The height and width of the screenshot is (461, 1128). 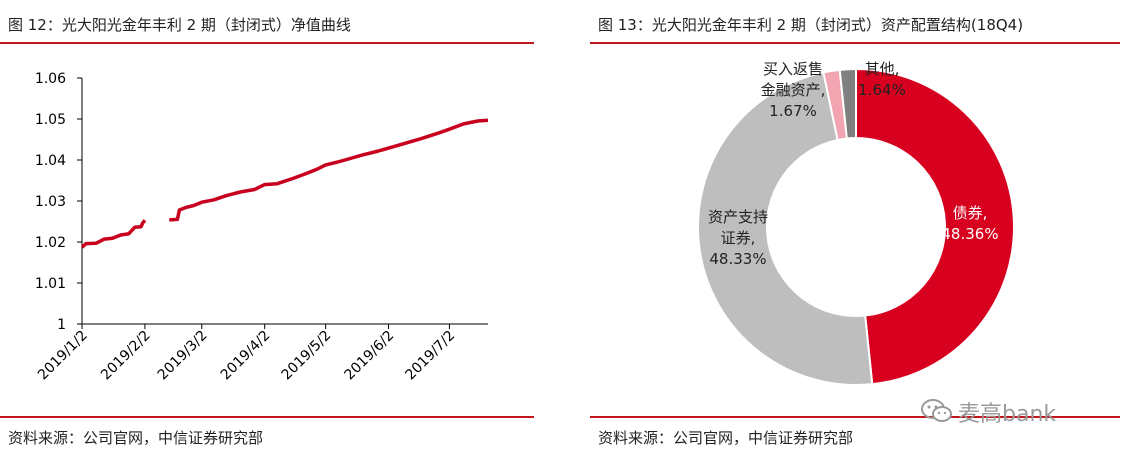 I want to click on donut-label-line: 48.36%, so click(x=969, y=234).